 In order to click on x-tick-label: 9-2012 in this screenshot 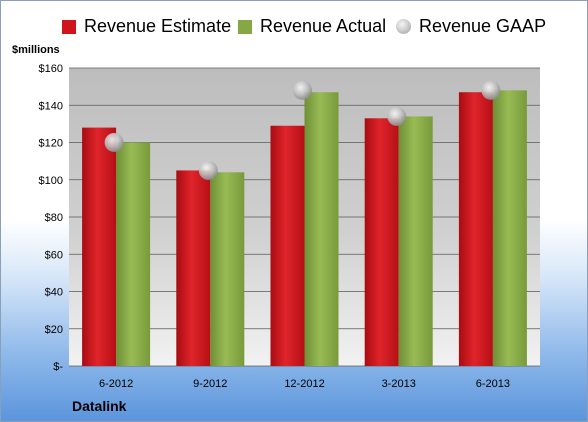, I will do `click(210, 384)`.